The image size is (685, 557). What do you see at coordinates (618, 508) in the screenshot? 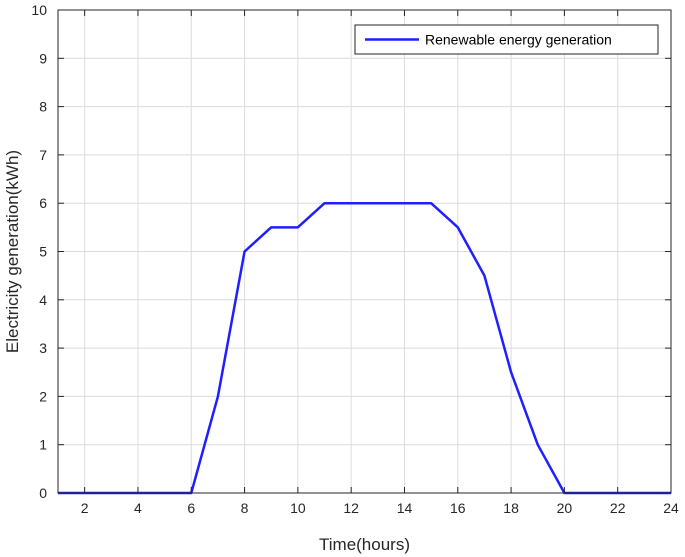
I see `x-tick-label: 22` at bounding box center [618, 508].